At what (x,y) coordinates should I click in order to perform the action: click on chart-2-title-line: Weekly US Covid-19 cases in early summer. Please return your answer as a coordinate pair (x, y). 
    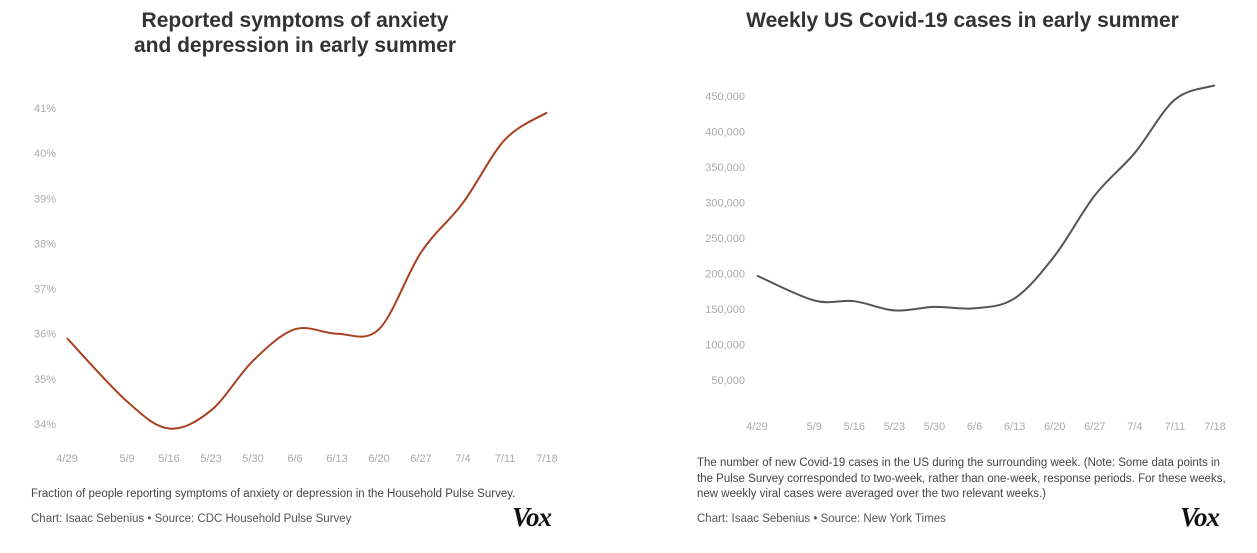
    Looking at the image, I should click on (962, 20).